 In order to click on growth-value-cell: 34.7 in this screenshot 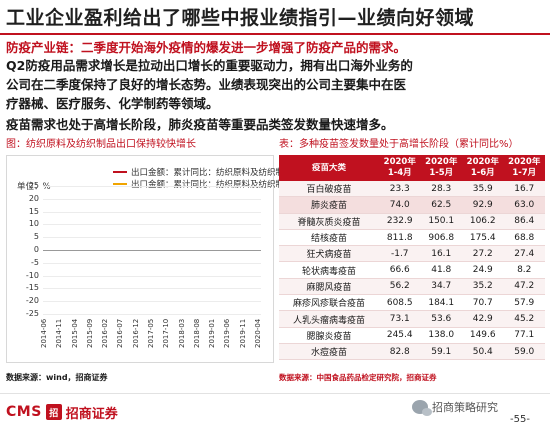, I will do `click(441, 286)`.